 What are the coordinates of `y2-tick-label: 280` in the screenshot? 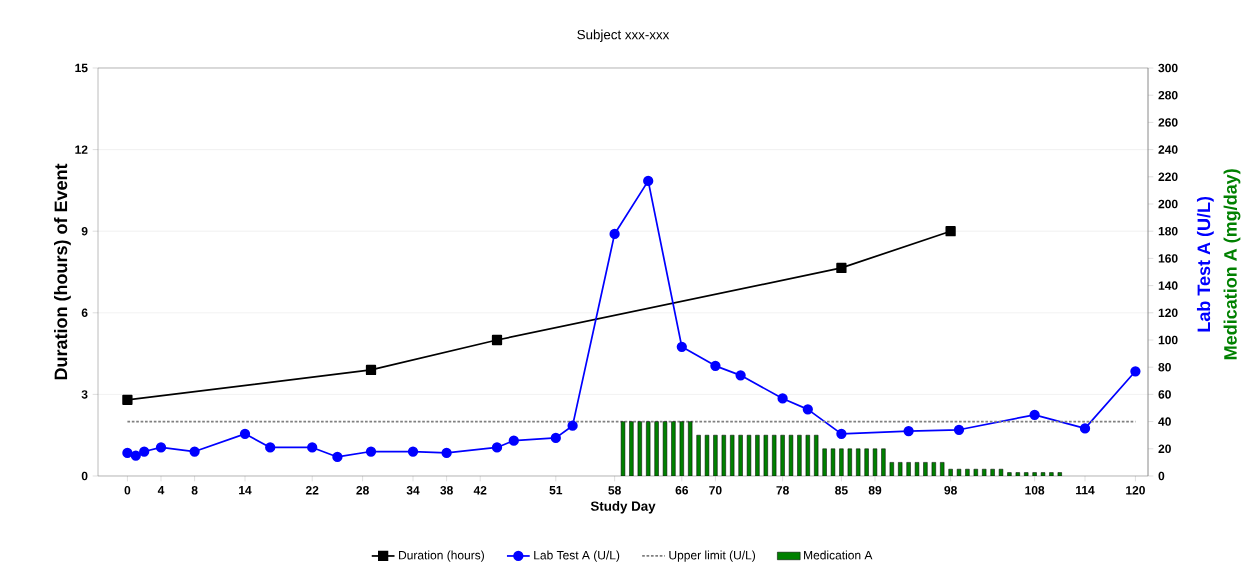 It's located at (1168, 95).